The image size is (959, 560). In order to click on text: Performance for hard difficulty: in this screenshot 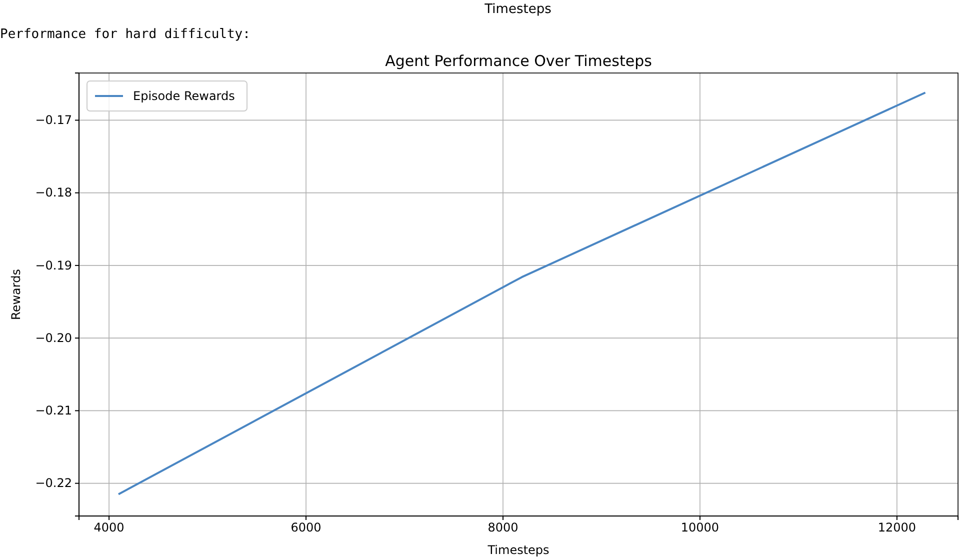, I will do `click(125, 34)`.